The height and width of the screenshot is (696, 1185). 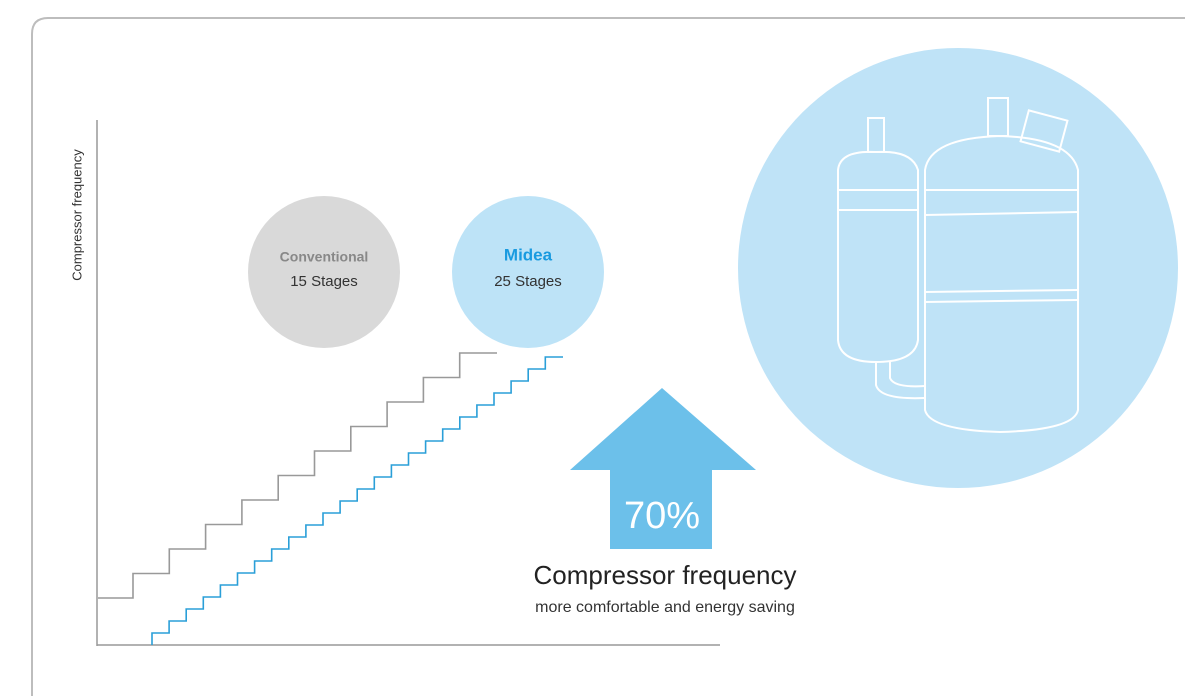 What do you see at coordinates (665, 607) in the screenshot?
I see `caption-subtitle: more comfortable and energy saving` at bounding box center [665, 607].